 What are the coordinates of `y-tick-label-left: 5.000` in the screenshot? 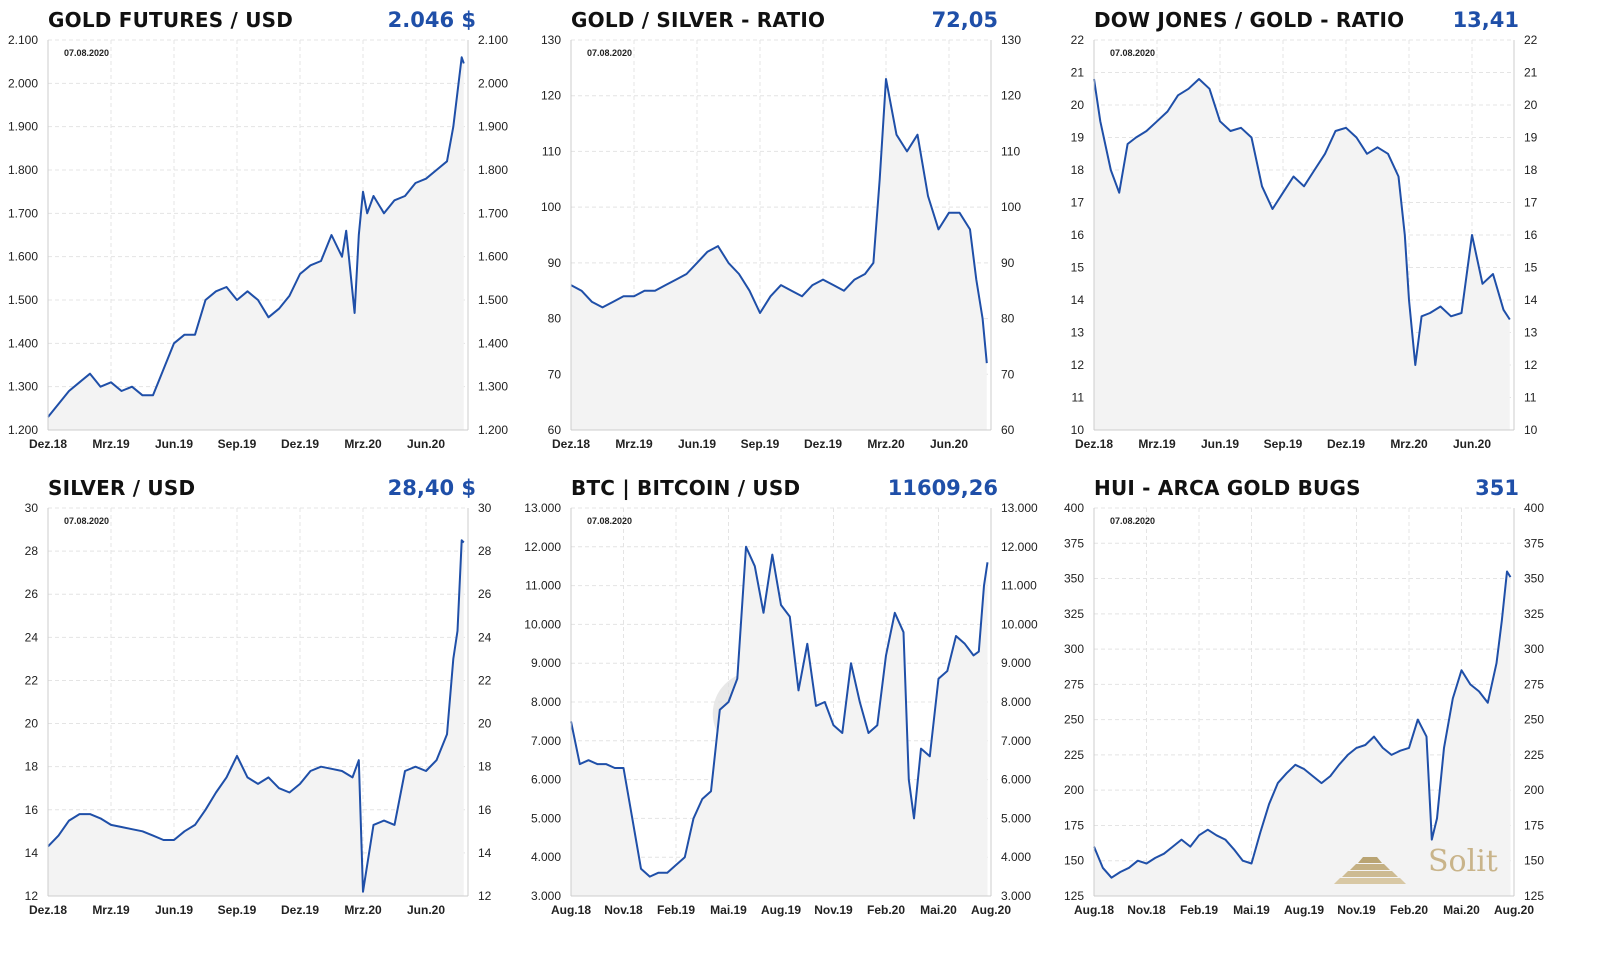 It's located at (546, 818).